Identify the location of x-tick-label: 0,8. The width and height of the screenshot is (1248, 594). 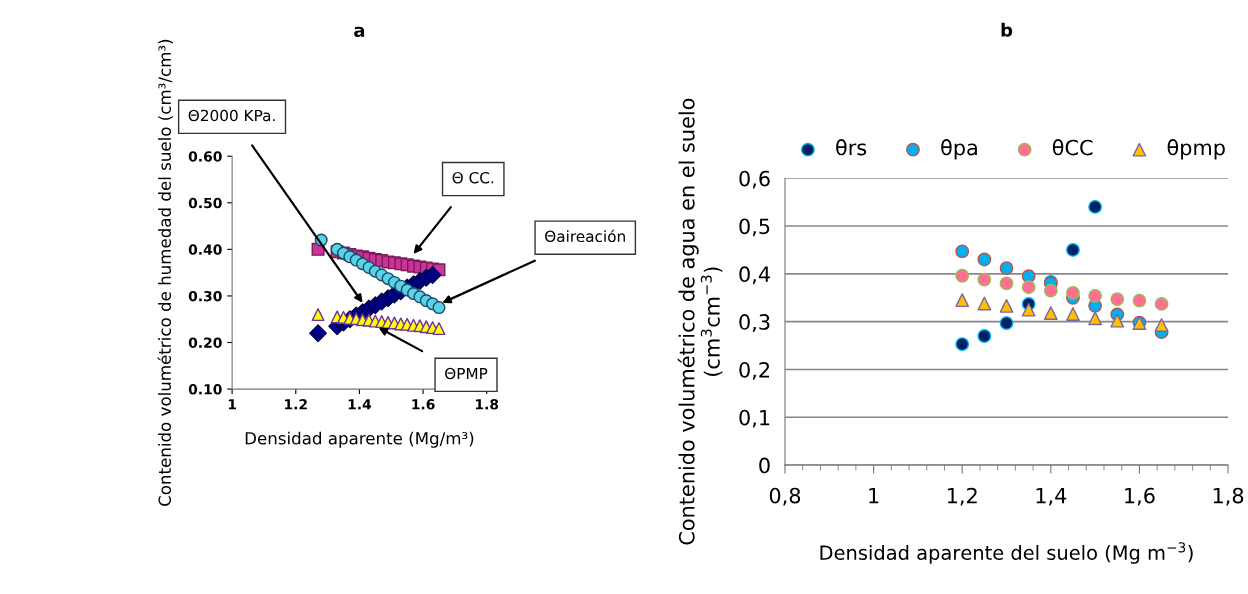
(785, 496).